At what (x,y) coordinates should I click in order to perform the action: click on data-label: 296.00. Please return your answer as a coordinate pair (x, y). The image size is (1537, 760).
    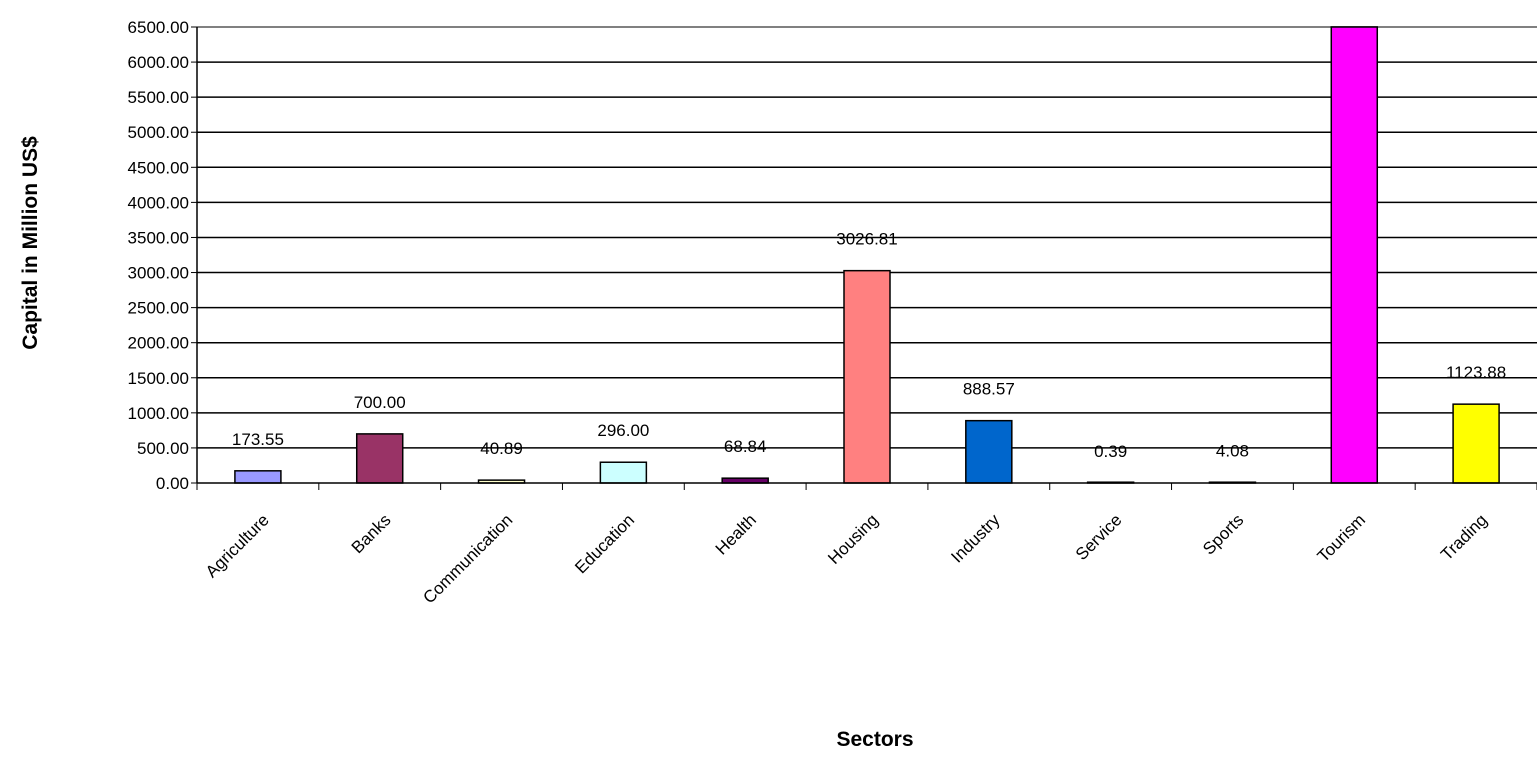
    Looking at the image, I should click on (623, 430).